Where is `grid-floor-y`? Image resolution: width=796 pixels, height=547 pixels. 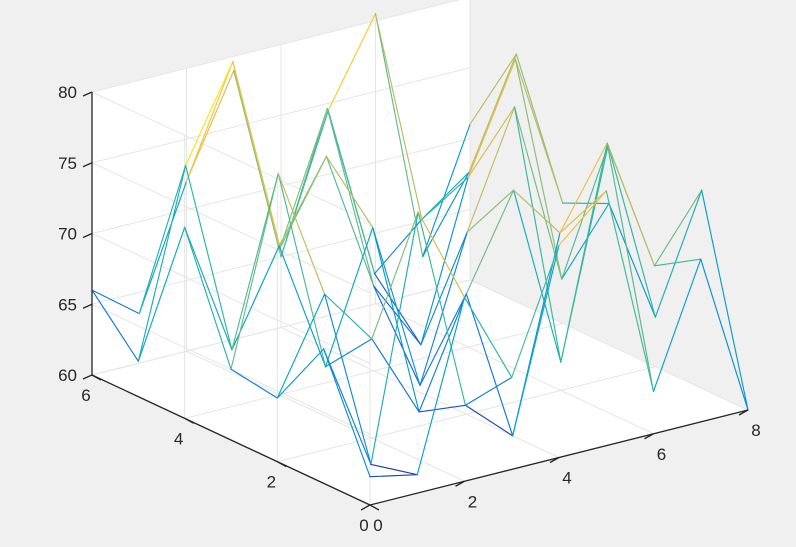 grid-floor-y is located at coordinates (466, 414).